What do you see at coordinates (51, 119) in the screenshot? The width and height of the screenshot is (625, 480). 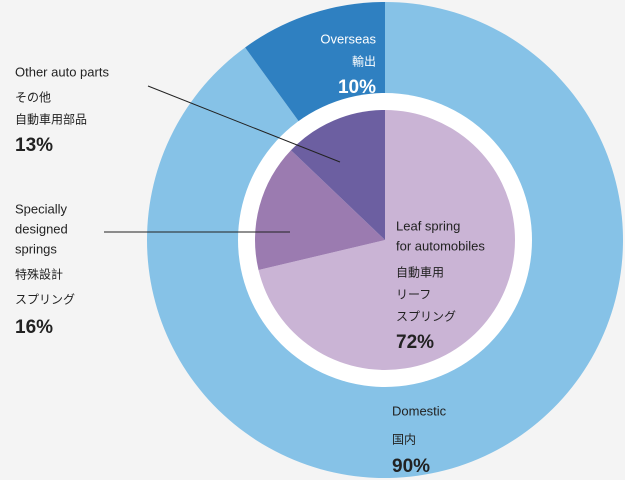 I see `category-label-ja: 自動車用部品` at bounding box center [51, 119].